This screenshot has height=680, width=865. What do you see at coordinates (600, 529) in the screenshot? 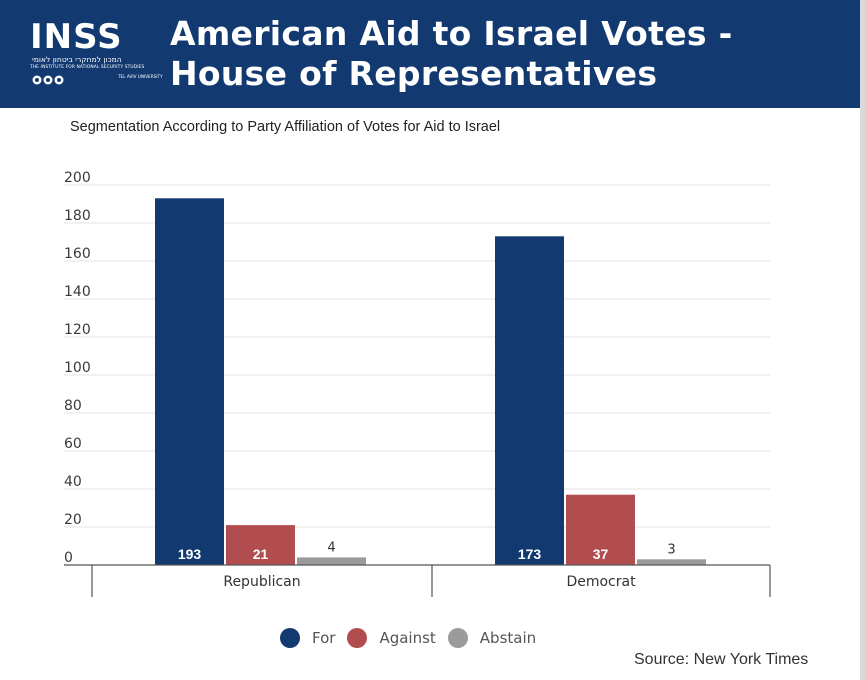
I see `bar-democrat-against` at bounding box center [600, 529].